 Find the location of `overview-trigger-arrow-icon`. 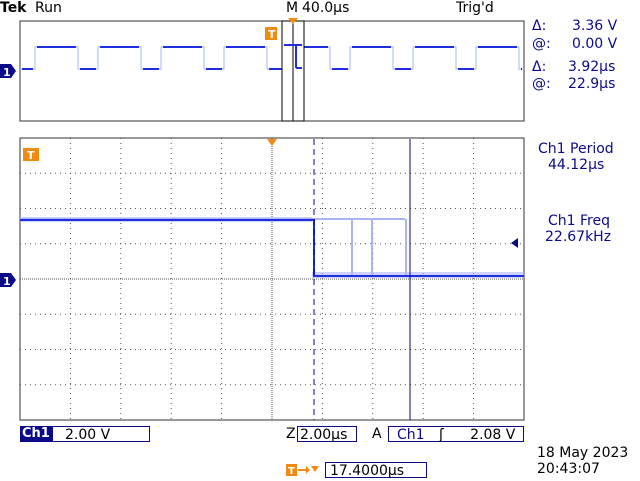

overview-trigger-arrow-icon is located at coordinates (293, 21).